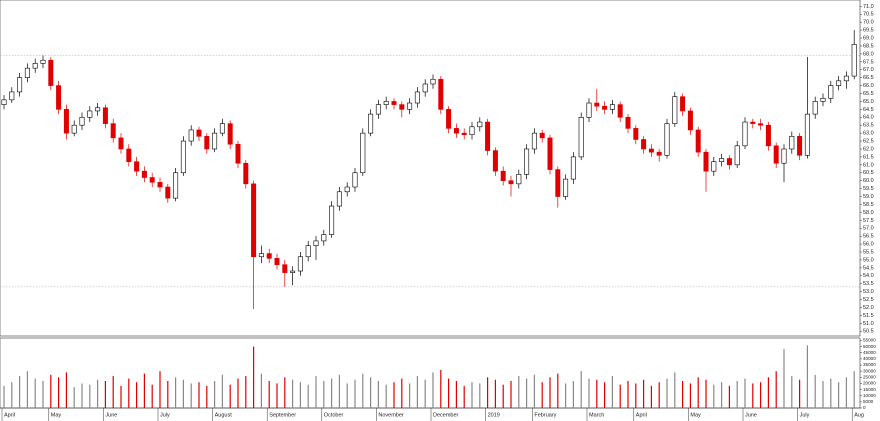 This screenshot has width=880, height=421. What do you see at coordinates (868, 142) in the screenshot?
I see `y-tick-label: 62.5` at bounding box center [868, 142].